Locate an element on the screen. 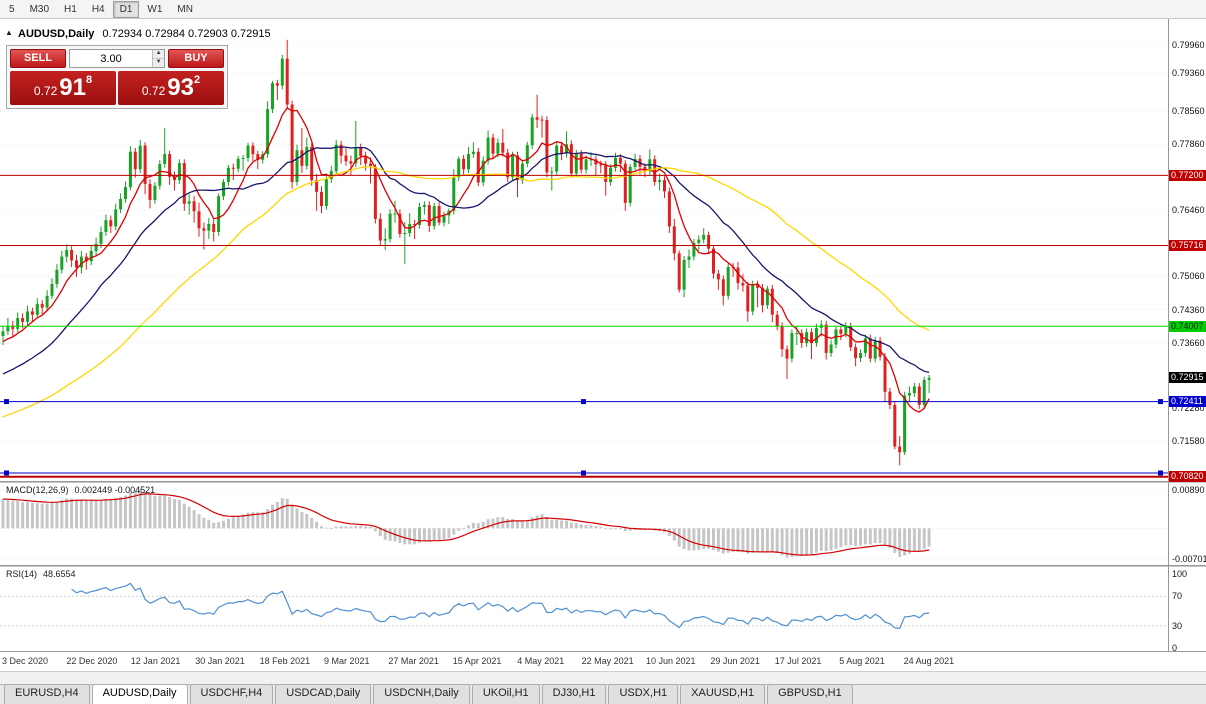 The height and width of the screenshot is (704, 1206). pane-splitter-rsi is located at coordinates (584, 566).